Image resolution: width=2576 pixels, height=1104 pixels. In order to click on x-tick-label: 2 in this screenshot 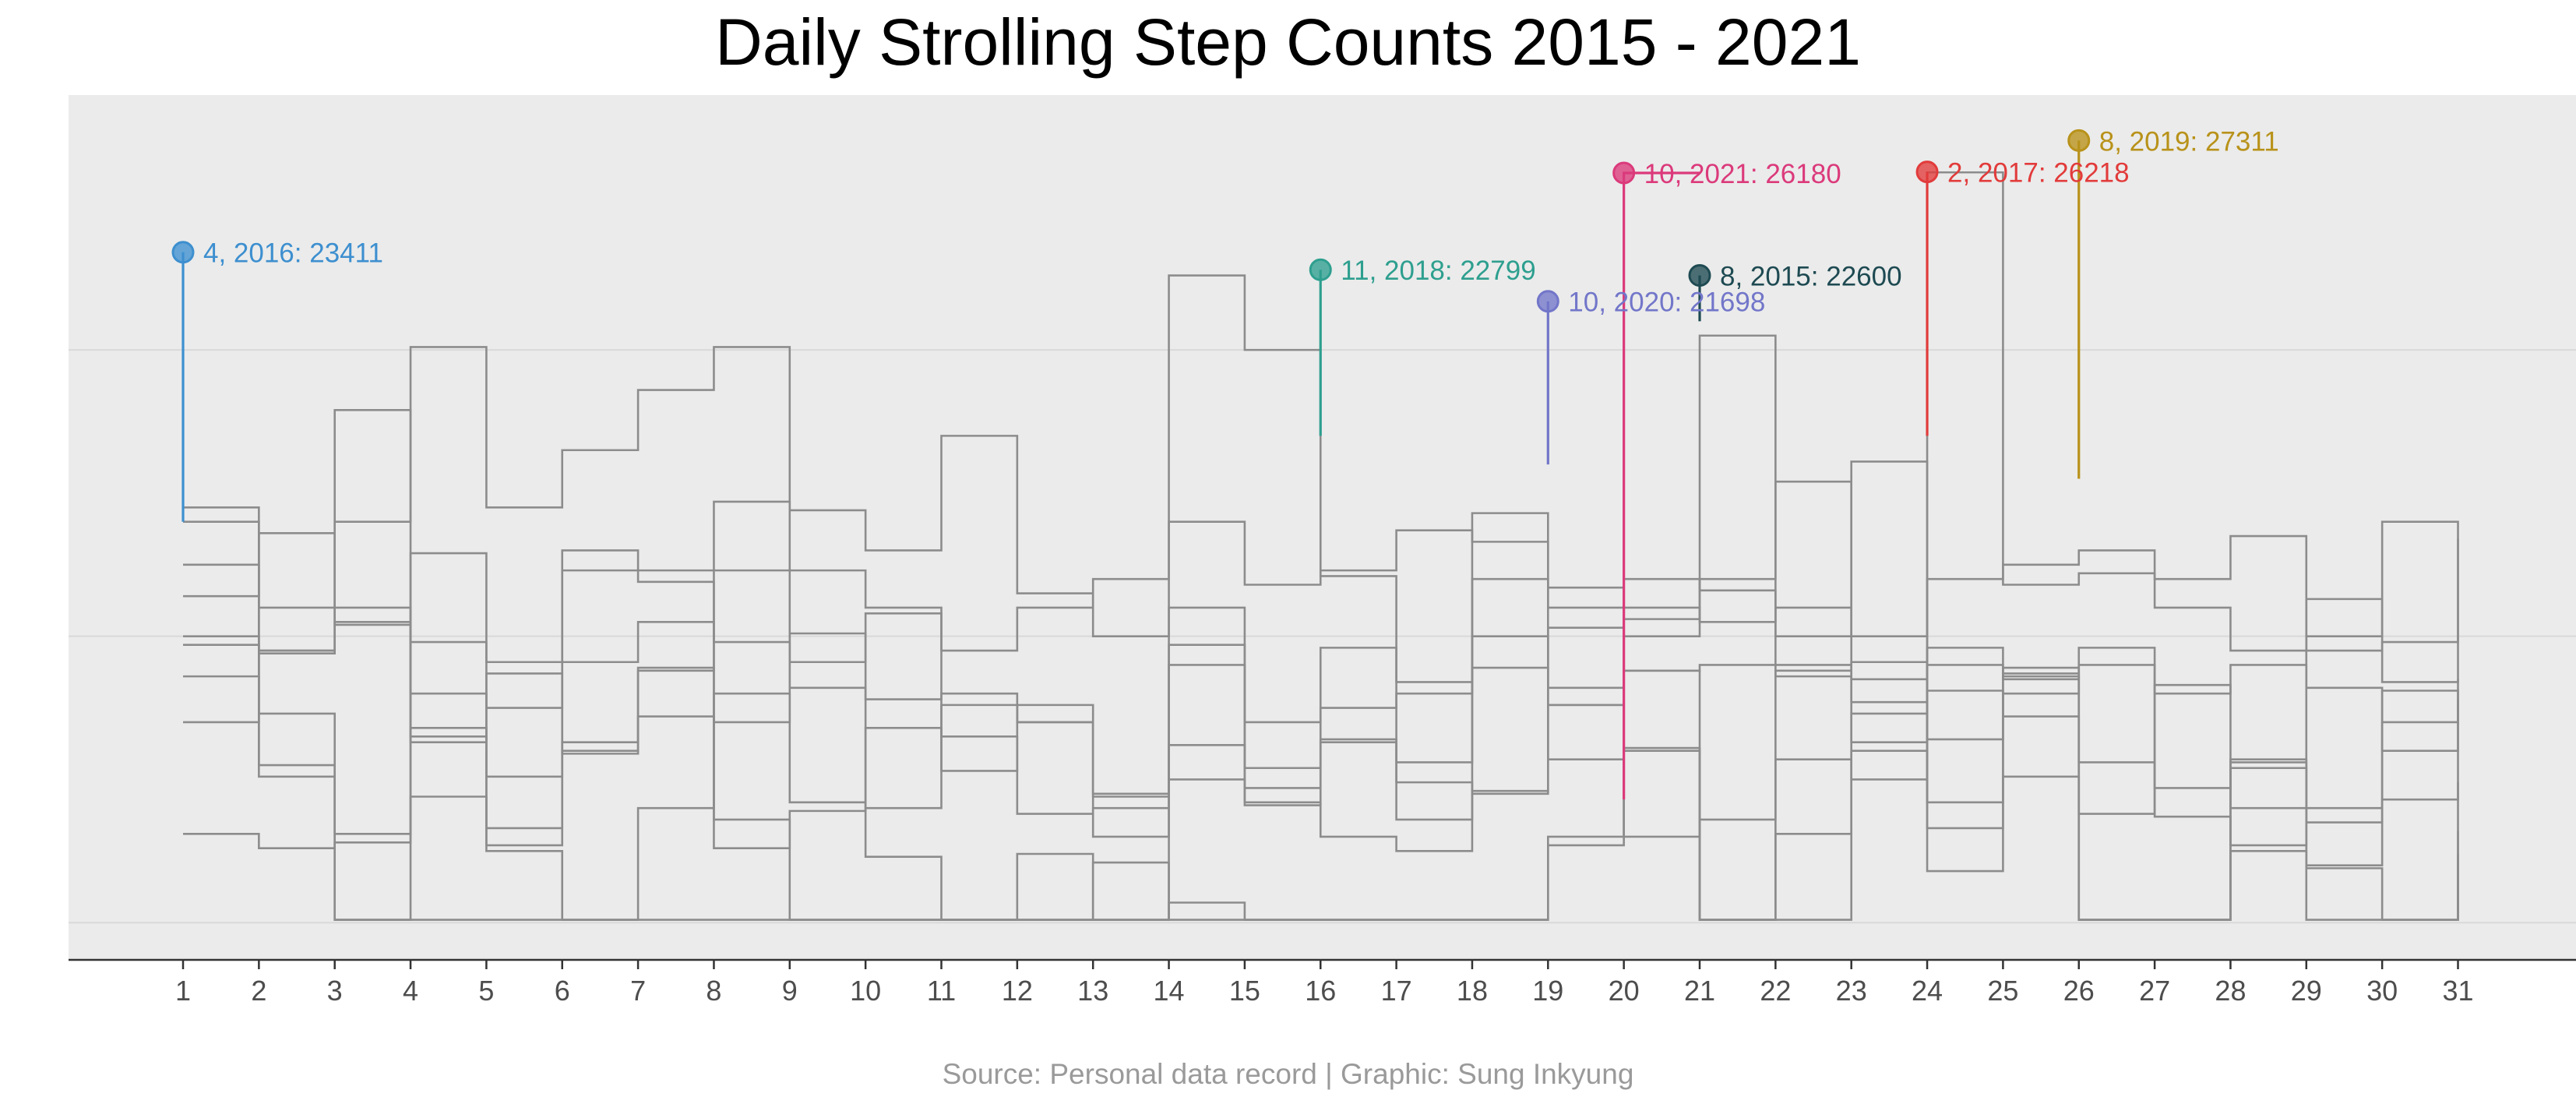, I will do `click(258, 991)`.